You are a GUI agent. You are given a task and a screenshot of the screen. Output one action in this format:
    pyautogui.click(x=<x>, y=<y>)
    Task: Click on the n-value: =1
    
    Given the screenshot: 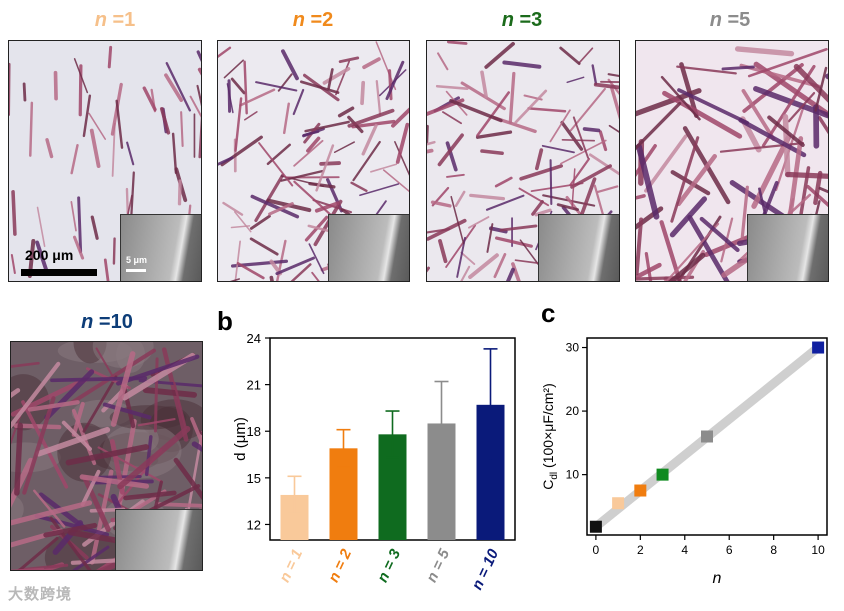 What is the action you would take?
    pyautogui.click(x=124, y=20)
    